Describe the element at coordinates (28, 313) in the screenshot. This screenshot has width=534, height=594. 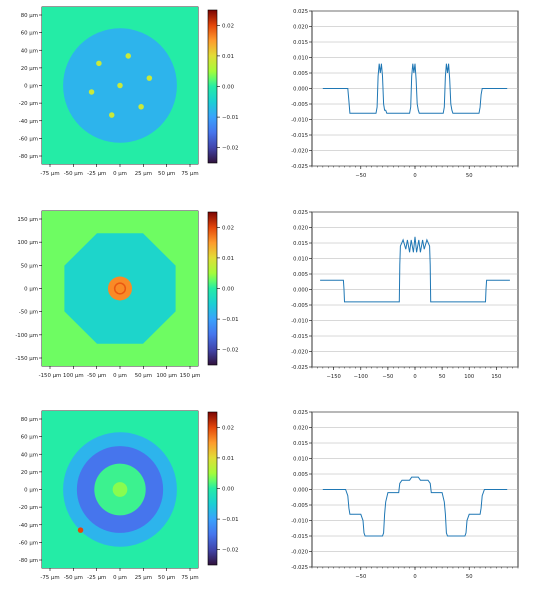
I see `y-tick-label: -50 µm` at that location.